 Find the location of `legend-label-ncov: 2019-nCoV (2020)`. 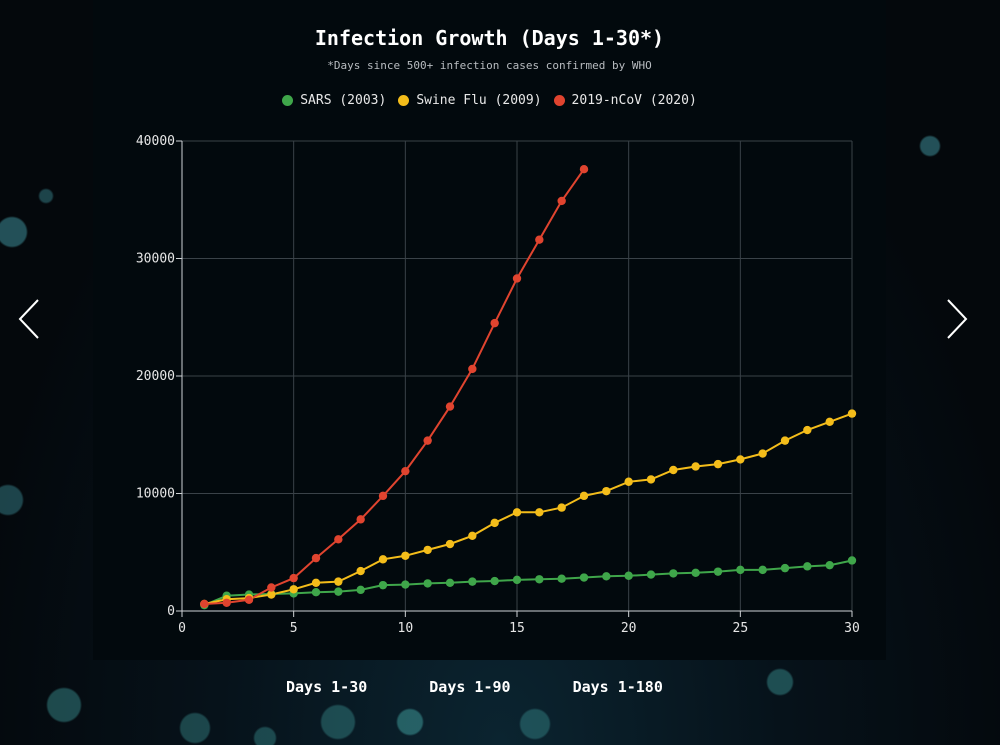

legend-label-ncov: 2019-nCoV (2020) is located at coordinates (634, 100).